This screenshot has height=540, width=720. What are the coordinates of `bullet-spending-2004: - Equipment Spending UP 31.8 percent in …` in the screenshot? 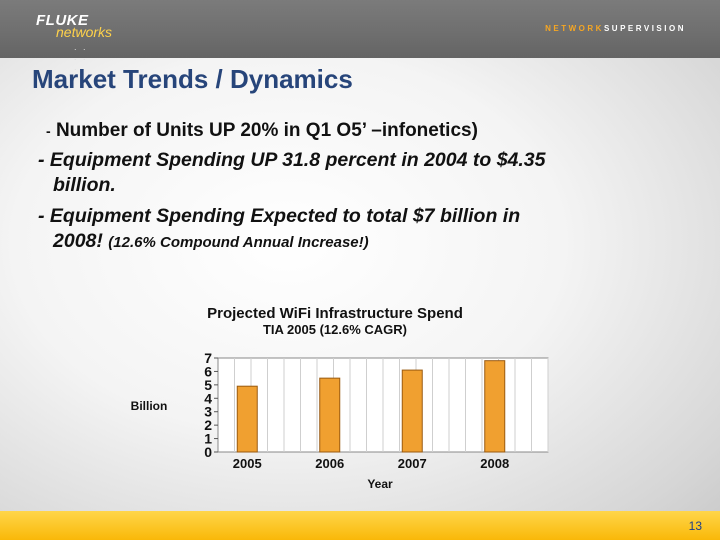 It's located at (363, 173).